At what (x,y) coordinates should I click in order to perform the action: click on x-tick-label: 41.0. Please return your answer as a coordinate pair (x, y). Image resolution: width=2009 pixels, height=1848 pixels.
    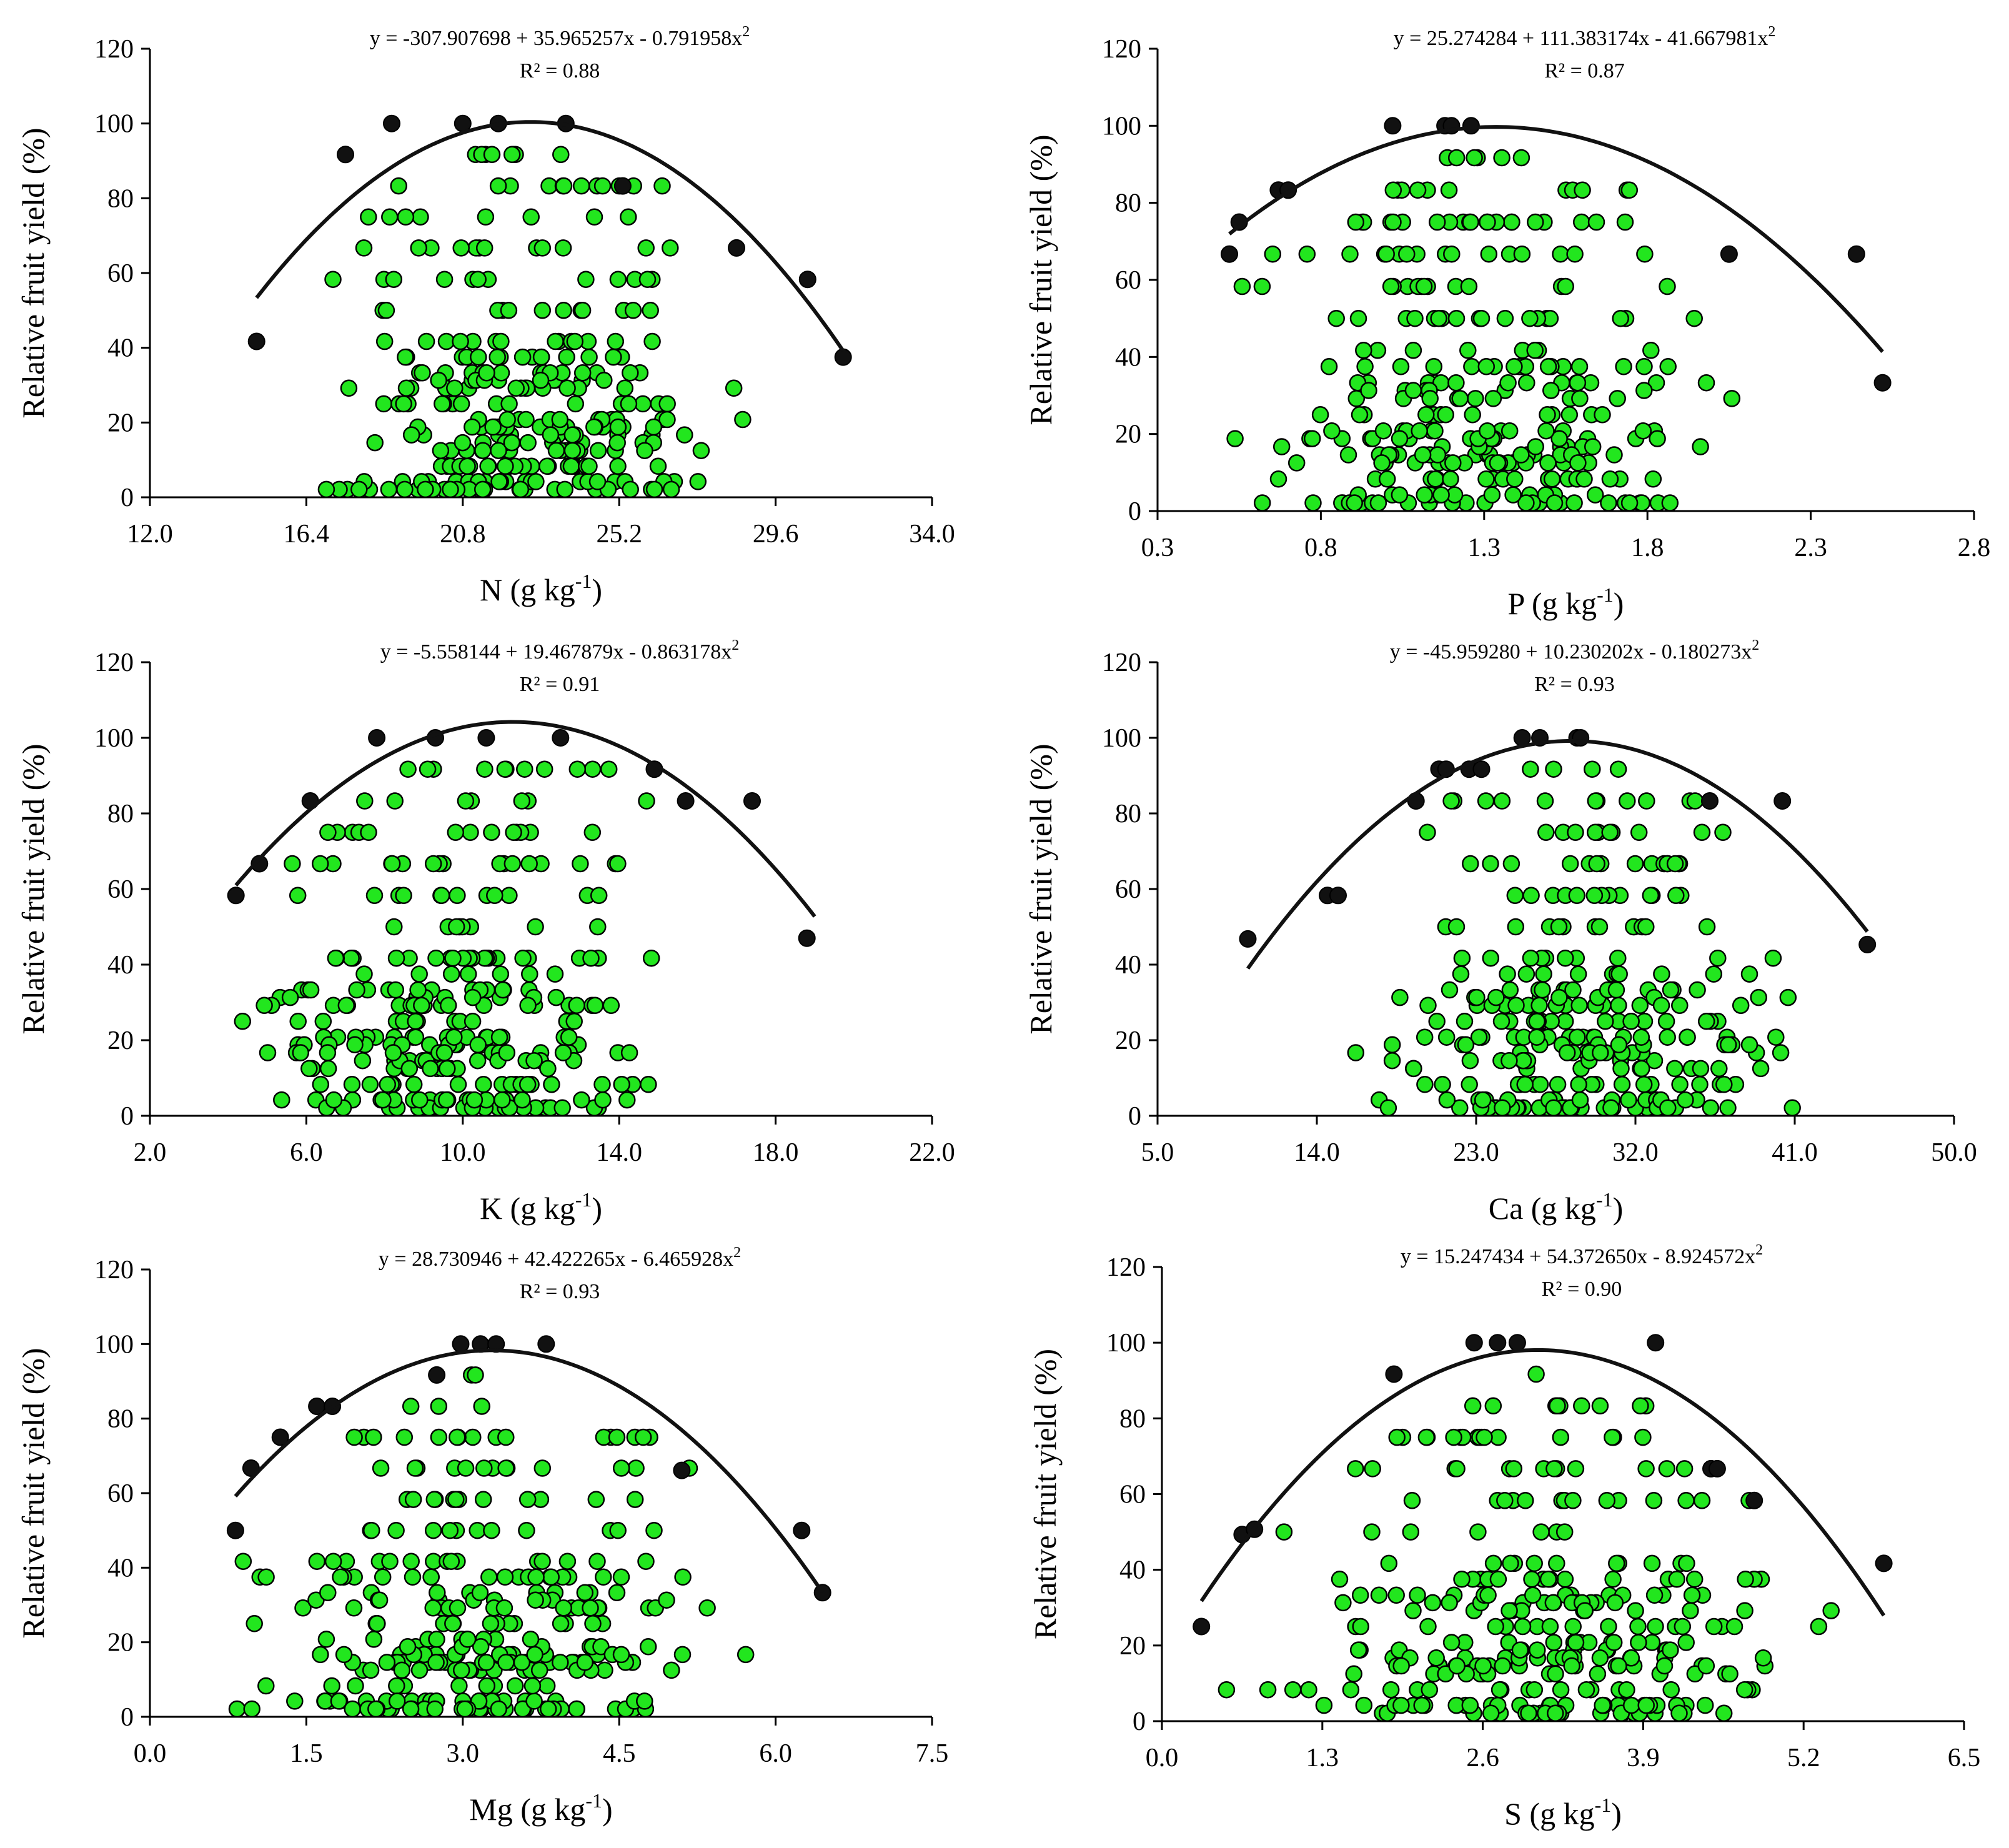
    Looking at the image, I should click on (1795, 1152).